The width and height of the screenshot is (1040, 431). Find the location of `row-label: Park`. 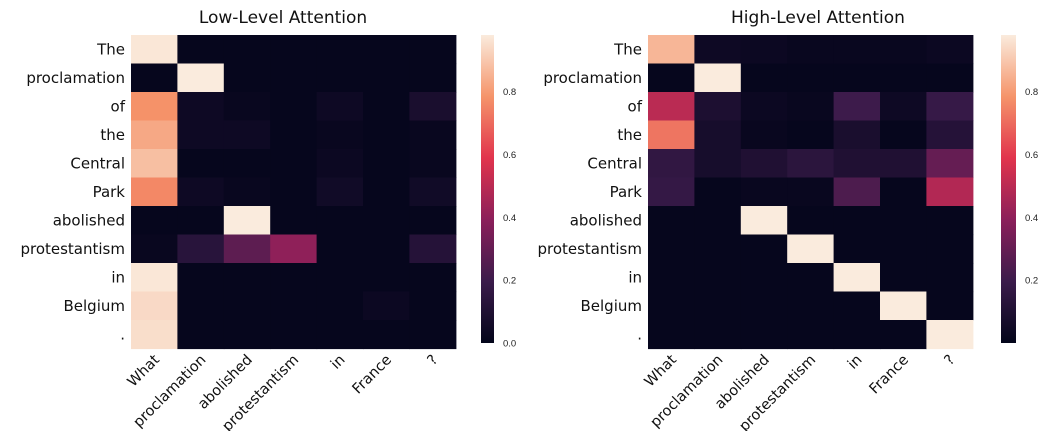

row-label: Park is located at coordinates (626, 192).